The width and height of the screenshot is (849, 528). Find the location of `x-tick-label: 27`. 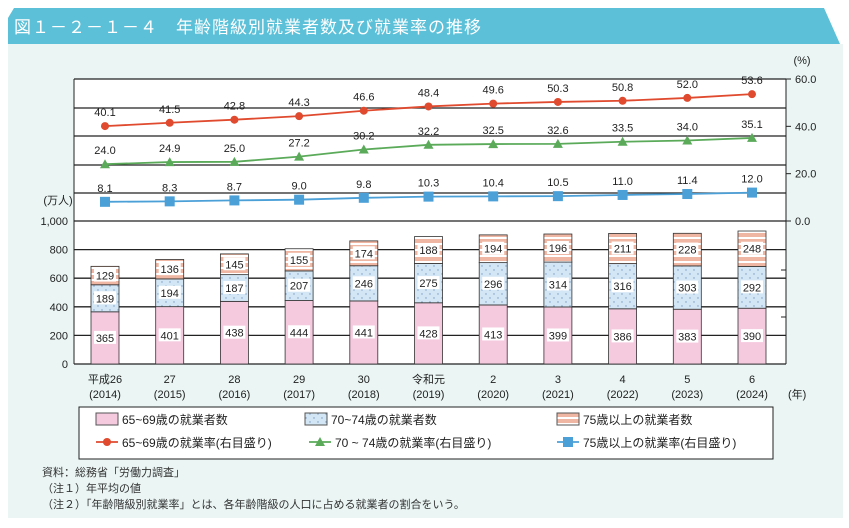

x-tick-label: 27 is located at coordinates (170, 380).